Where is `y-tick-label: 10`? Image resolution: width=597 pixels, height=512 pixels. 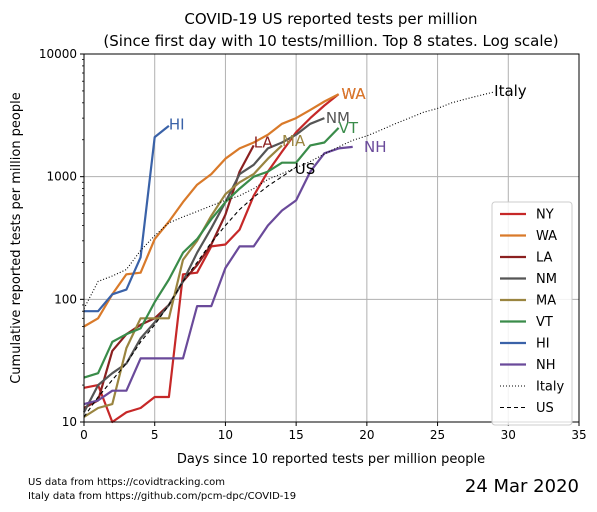 y-tick-label: 10 is located at coordinates (69, 422).